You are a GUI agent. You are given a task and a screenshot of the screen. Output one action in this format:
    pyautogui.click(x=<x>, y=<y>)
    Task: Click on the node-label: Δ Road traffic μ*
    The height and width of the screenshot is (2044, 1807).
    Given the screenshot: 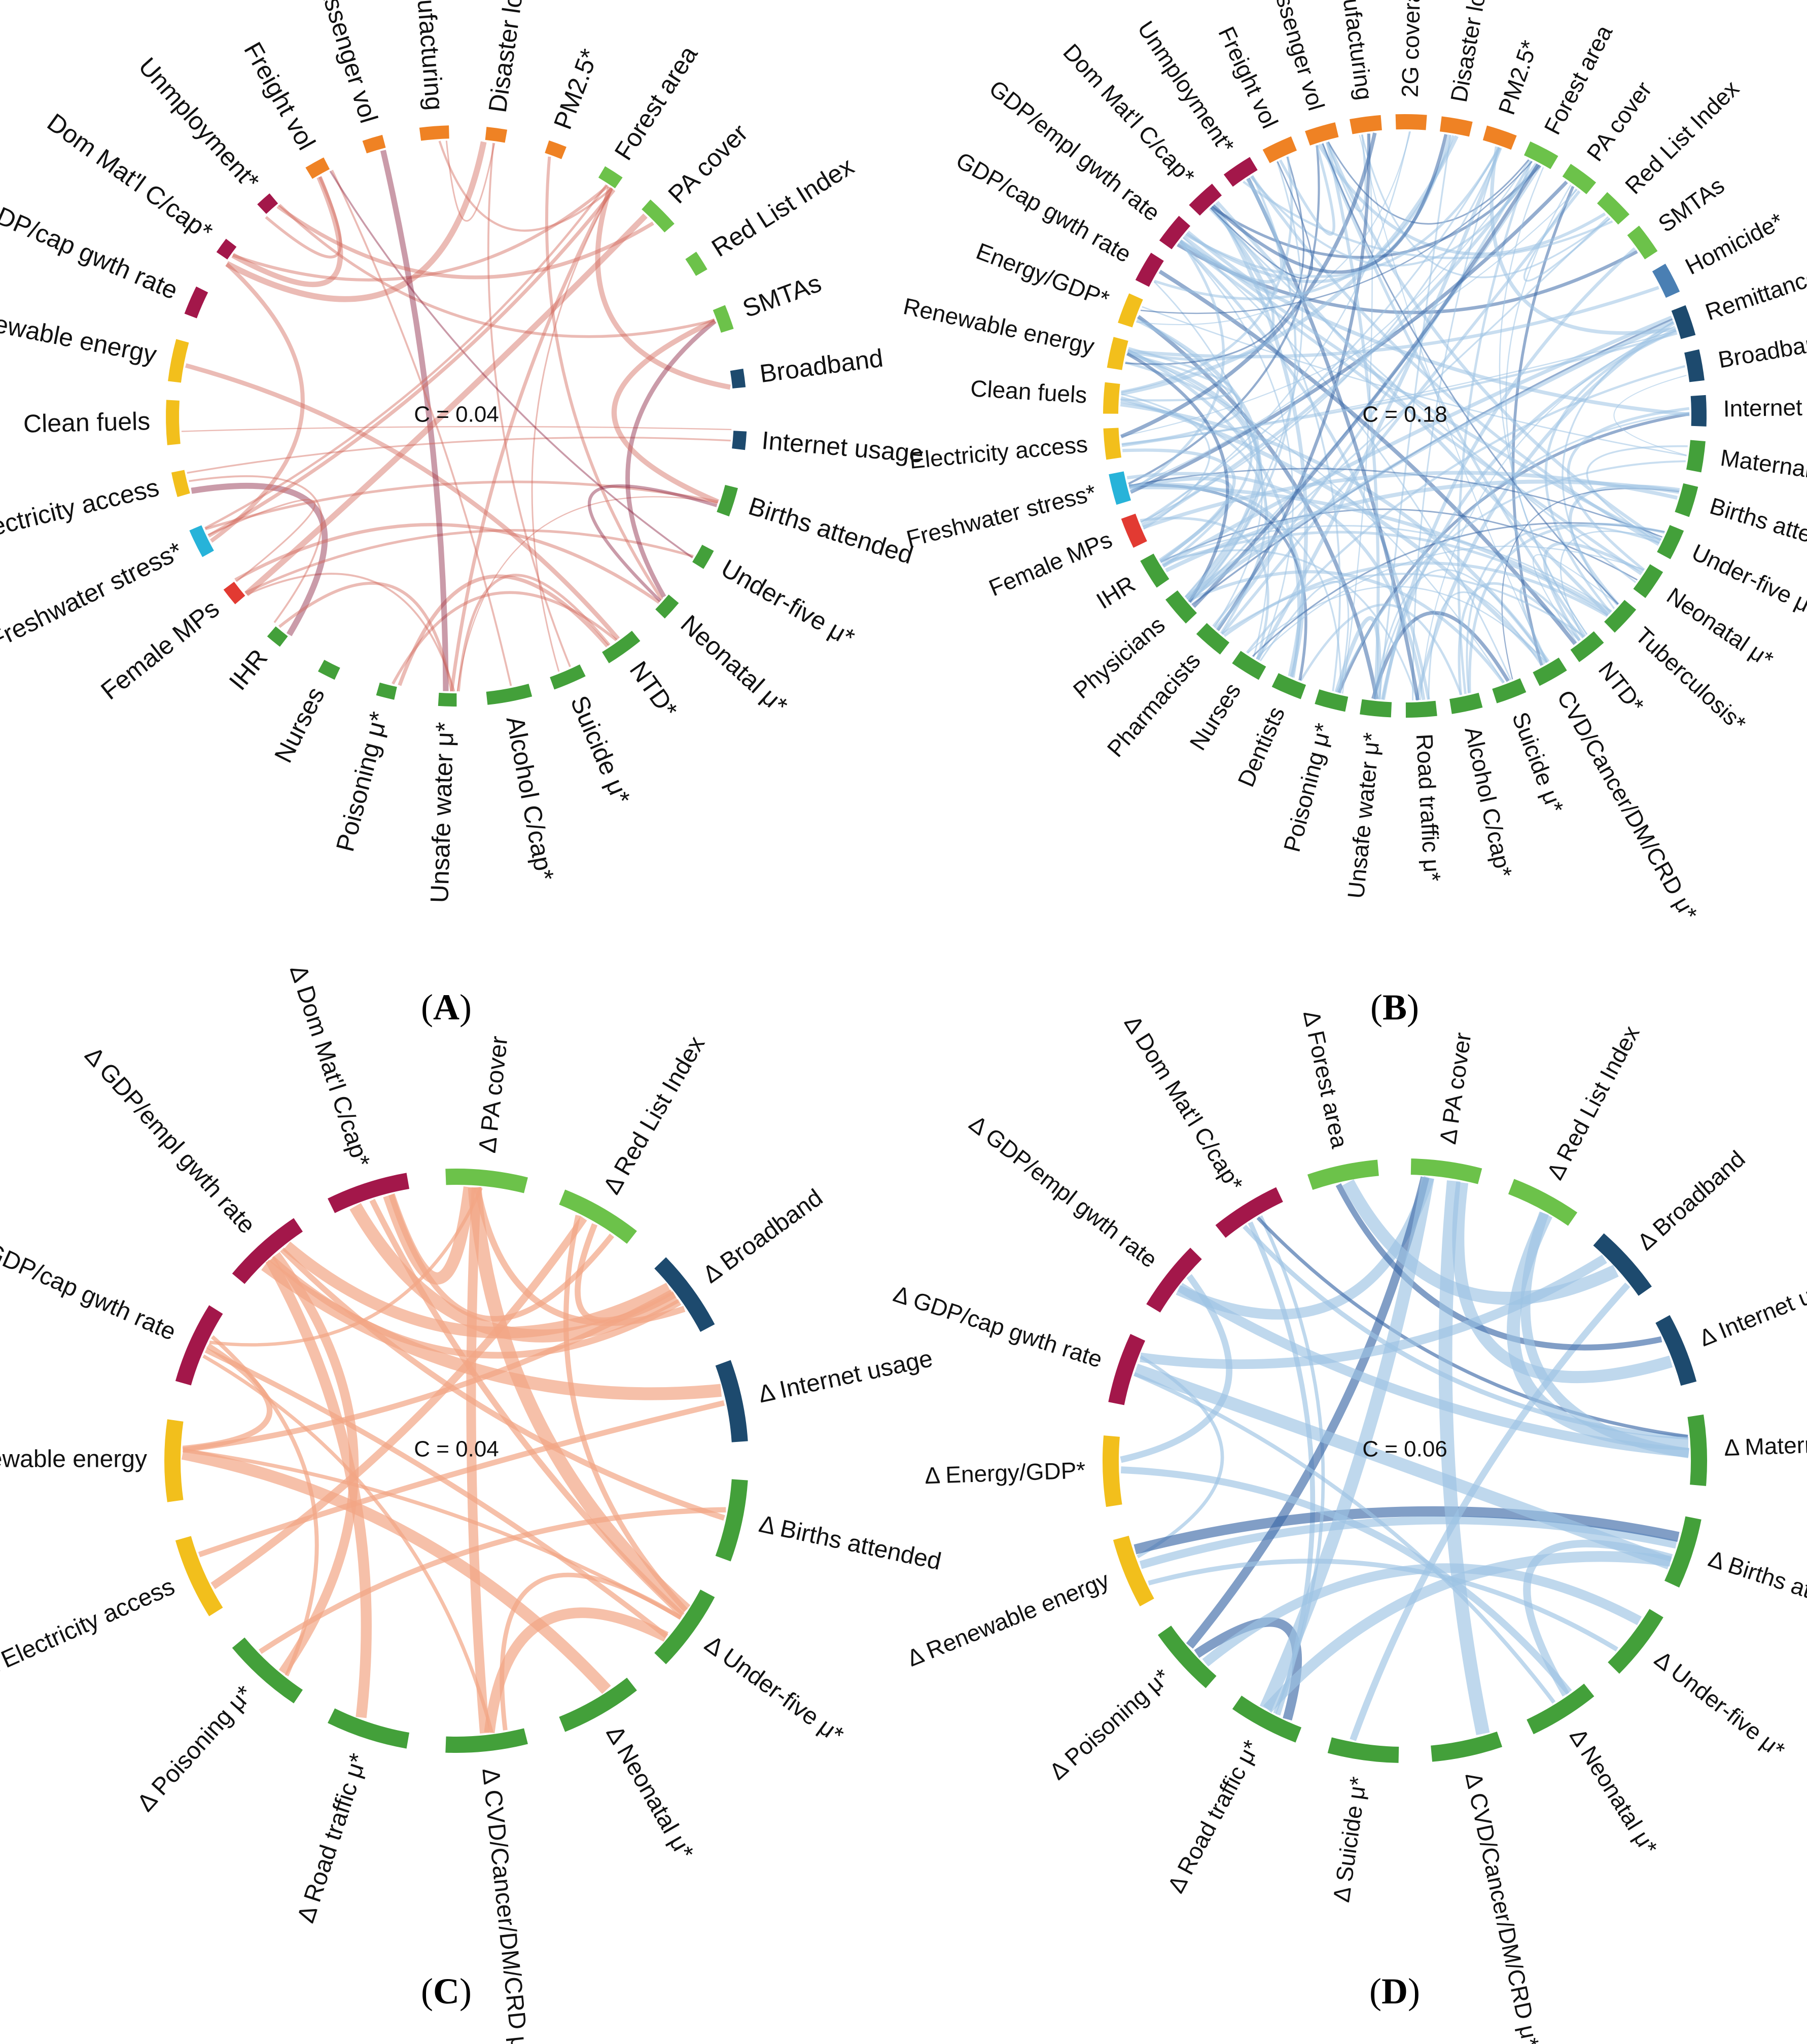 What is the action you would take?
    pyautogui.click(x=332, y=1838)
    